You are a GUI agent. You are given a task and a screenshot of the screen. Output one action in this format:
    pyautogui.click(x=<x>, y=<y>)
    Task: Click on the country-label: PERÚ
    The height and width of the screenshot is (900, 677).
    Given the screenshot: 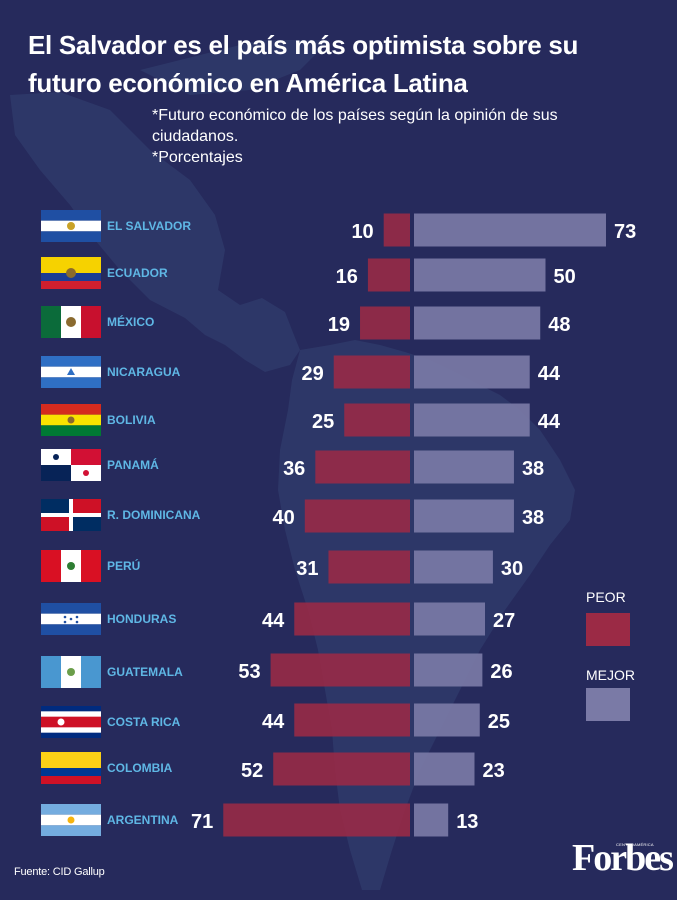 What is the action you would take?
    pyautogui.click(x=123, y=565)
    